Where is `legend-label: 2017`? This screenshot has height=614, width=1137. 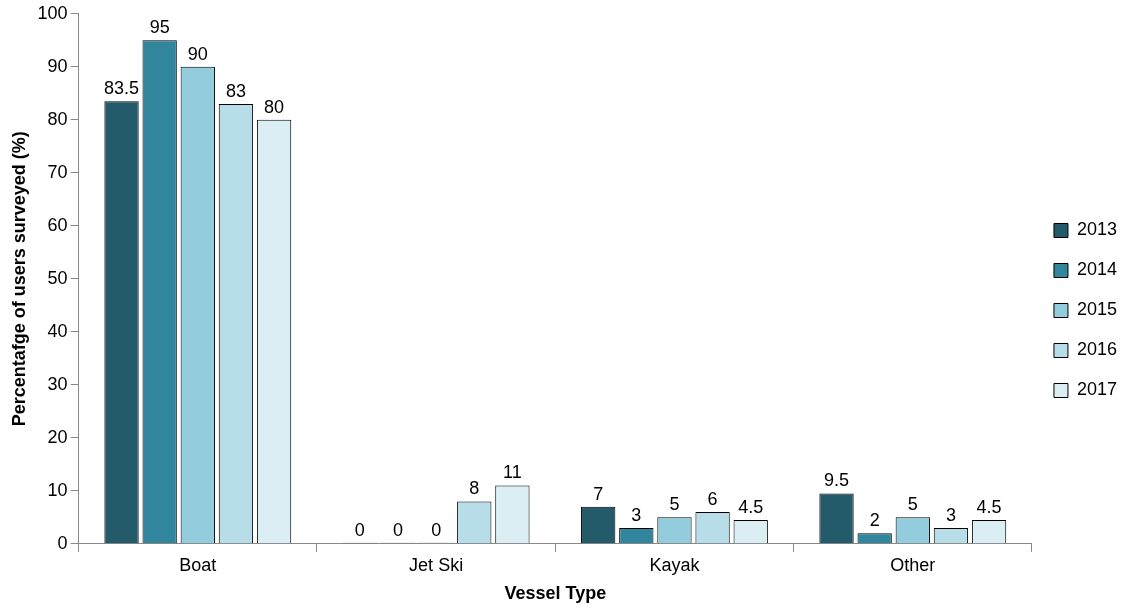
legend-label: 2017 is located at coordinates (1096, 389).